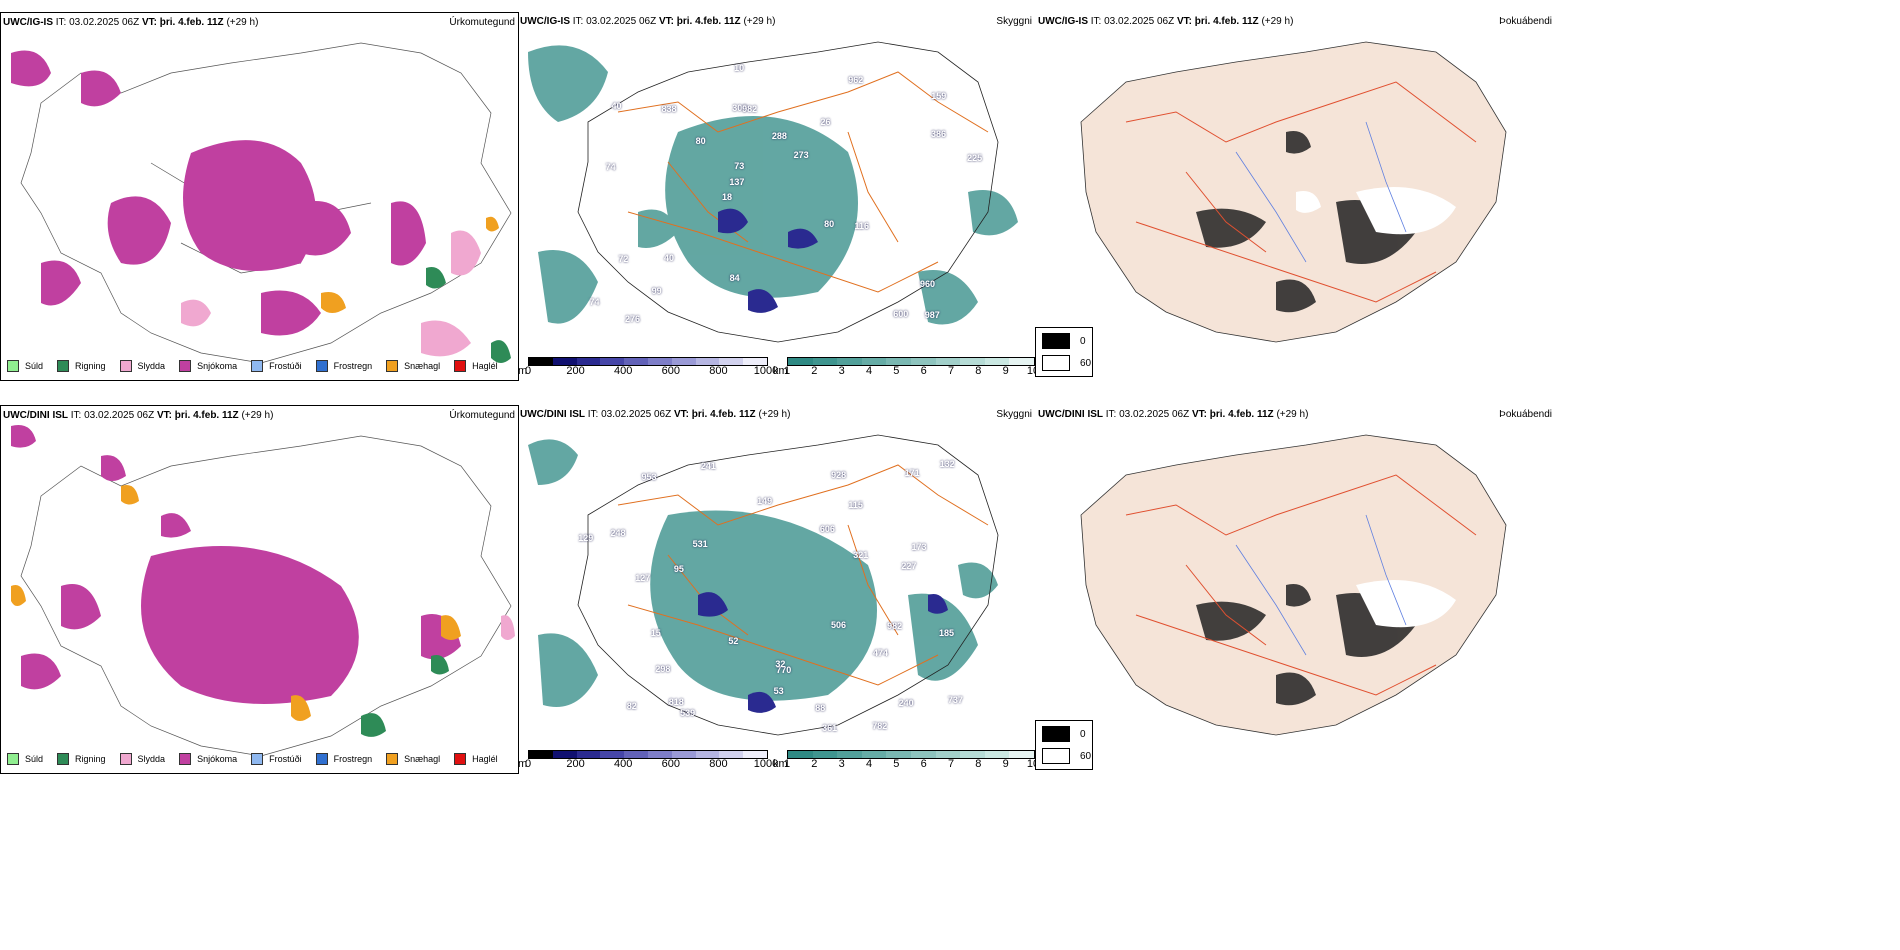  What do you see at coordinates (733, 641) in the screenshot?
I see `cloudbase-label: 52` at bounding box center [733, 641].